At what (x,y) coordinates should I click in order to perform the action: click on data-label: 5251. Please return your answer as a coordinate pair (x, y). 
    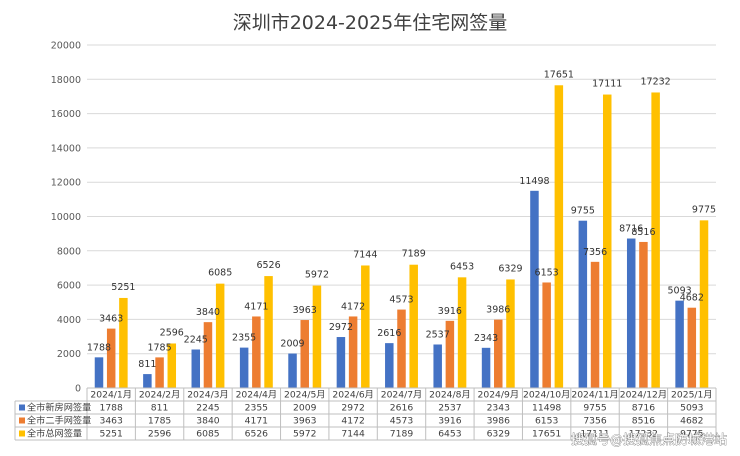
    Looking at the image, I should click on (123, 287).